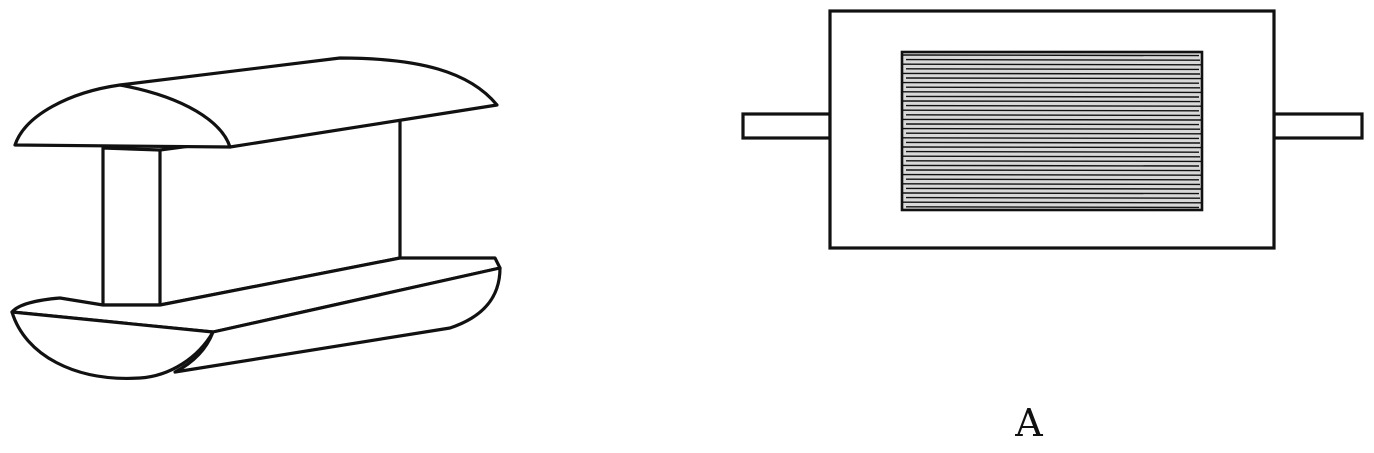 This screenshot has height=453, width=1374. I want to click on winding-block, so click(1052, 131).